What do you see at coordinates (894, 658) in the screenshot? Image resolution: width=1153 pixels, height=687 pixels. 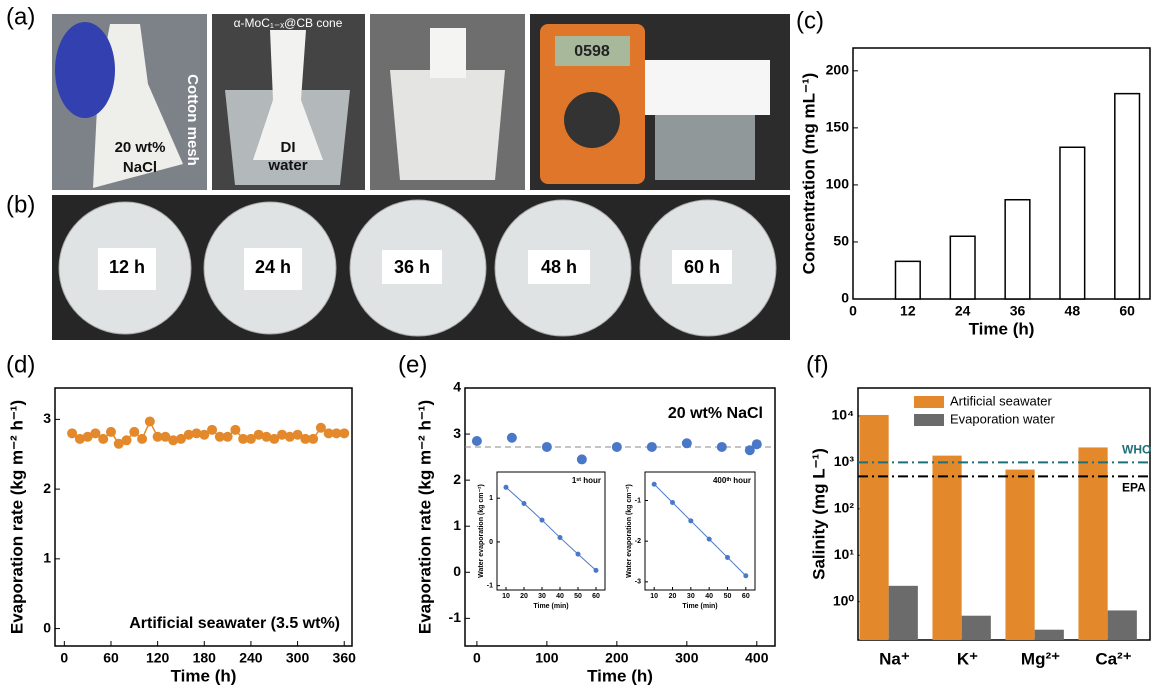 I see `x-tick-label: Na⁺` at bounding box center [894, 658].